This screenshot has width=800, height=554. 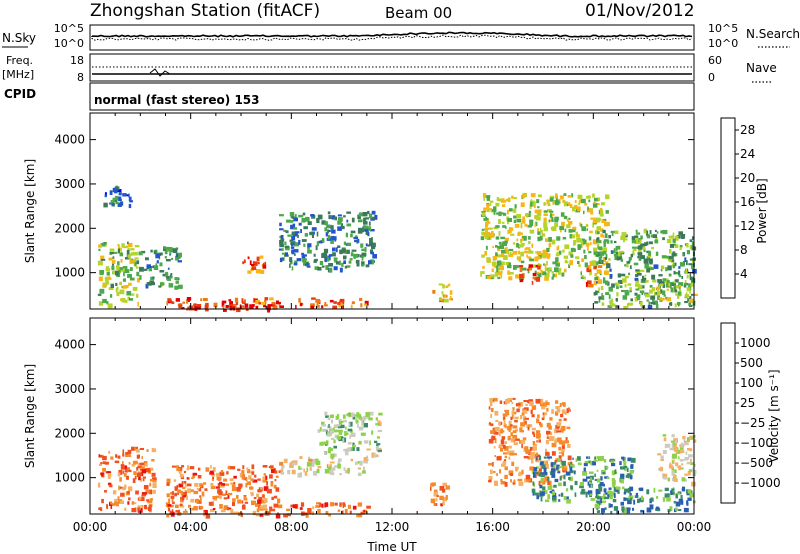 What do you see at coordinates (69, 273) in the screenshot?
I see `y-tick-label: 1000` at bounding box center [69, 273].